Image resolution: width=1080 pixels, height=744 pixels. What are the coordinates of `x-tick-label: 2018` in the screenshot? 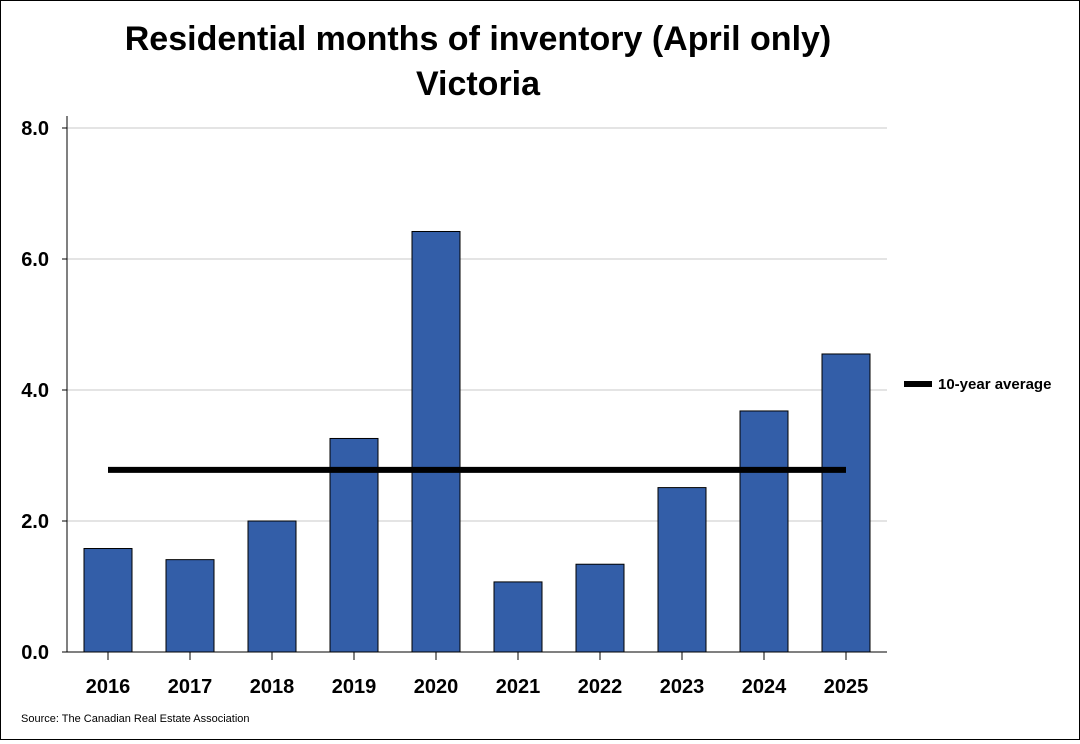 It's located at (272, 687).